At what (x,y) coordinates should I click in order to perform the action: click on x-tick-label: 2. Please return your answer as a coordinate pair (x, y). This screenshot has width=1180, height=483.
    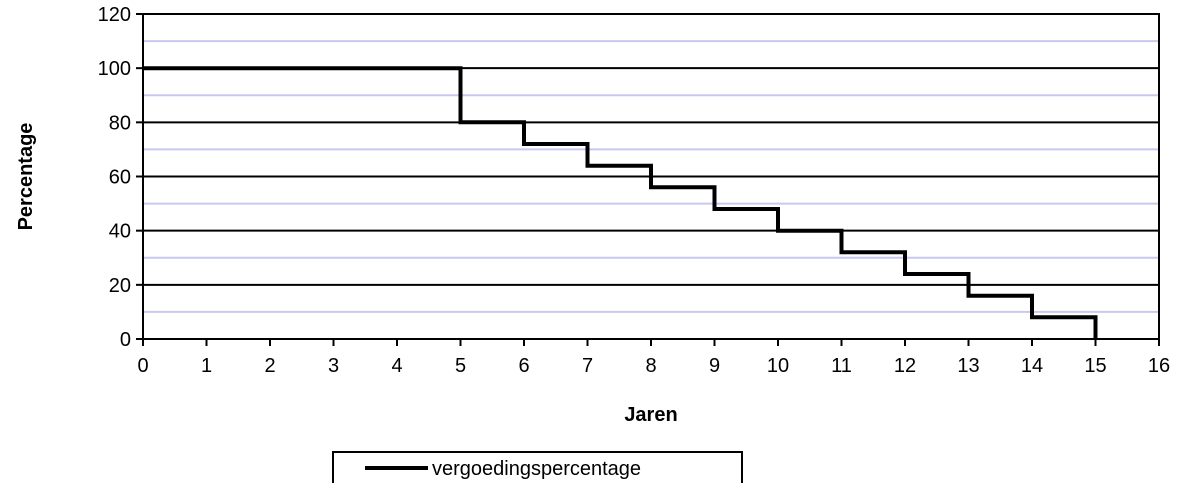
    Looking at the image, I should click on (269, 366).